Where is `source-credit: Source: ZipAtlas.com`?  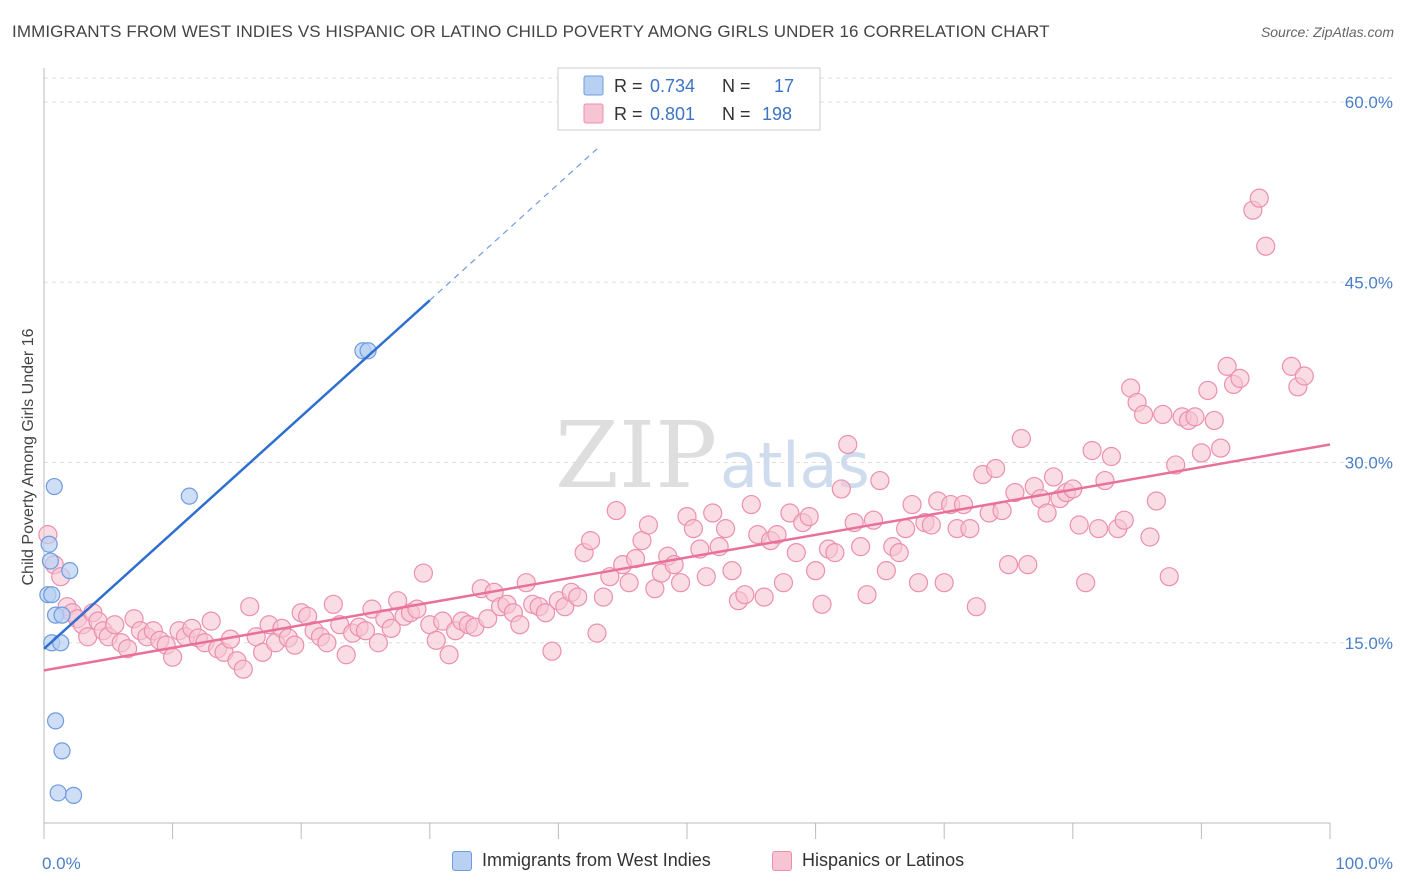 source-credit: Source: ZipAtlas.com is located at coordinates (1327, 32).